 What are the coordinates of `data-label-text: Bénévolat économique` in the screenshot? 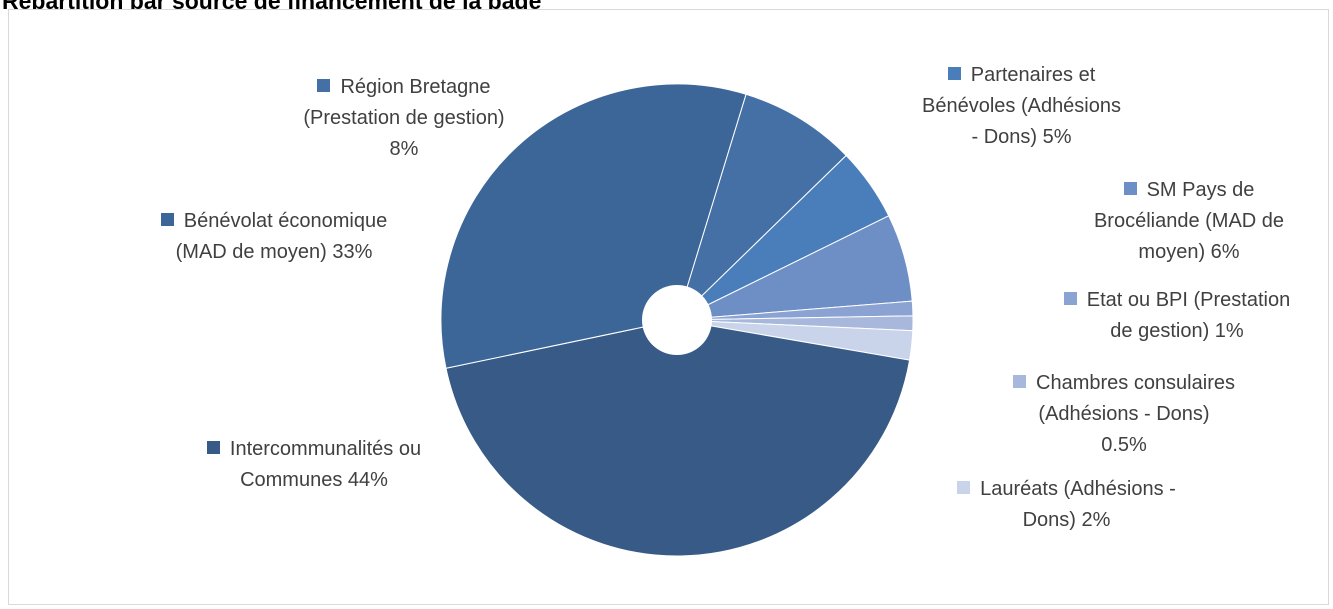 It's located at (285, 221).